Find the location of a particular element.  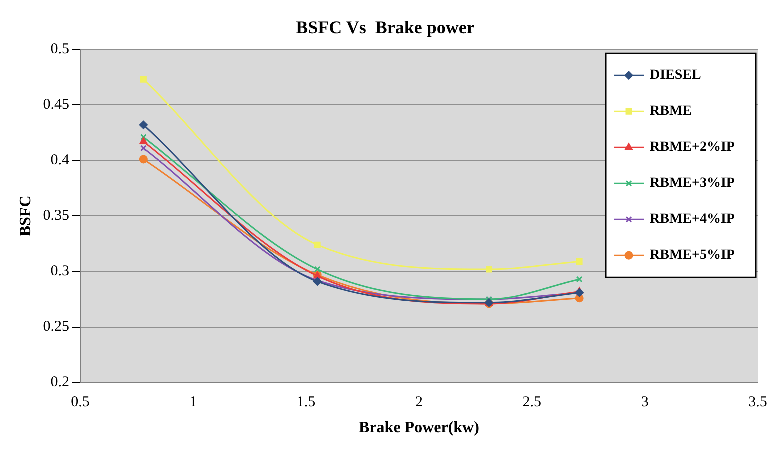

x-tick-label: 2.5 is located at coordinates (532, 402).